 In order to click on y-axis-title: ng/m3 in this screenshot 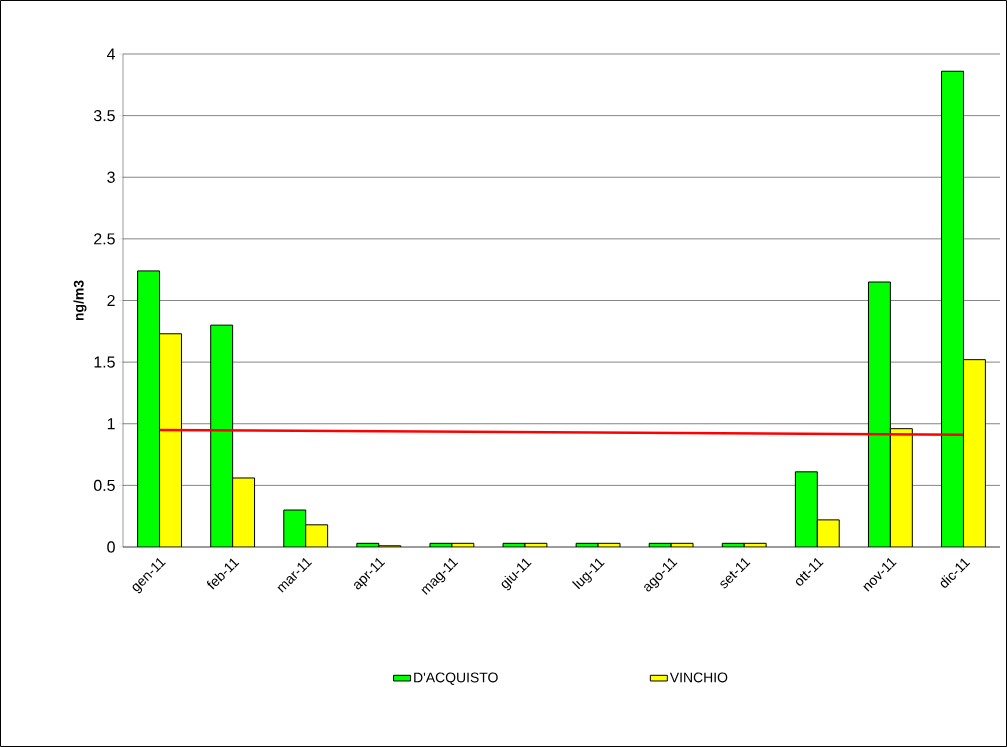, I will do `click(80, 300)`.